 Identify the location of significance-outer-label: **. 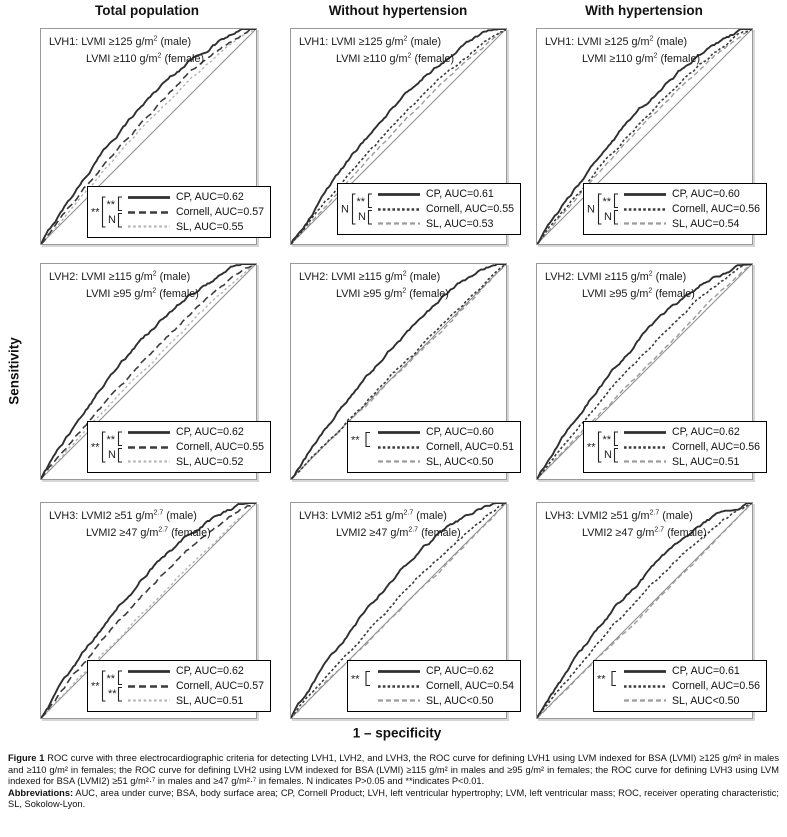
(95, 687).